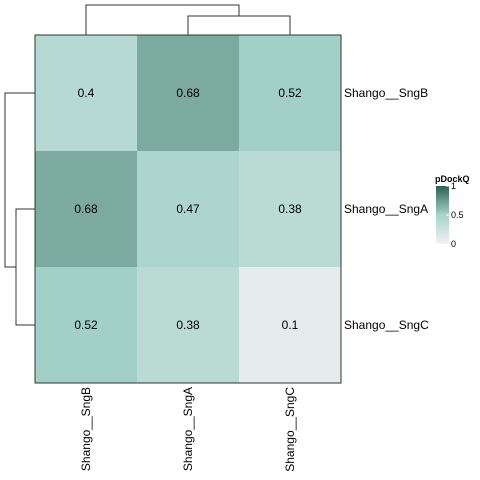 The image size is (480, 480). Describe the element at coordinates (453, 244) in the screenshot. I see `legend-tick-label: 0` at that location.